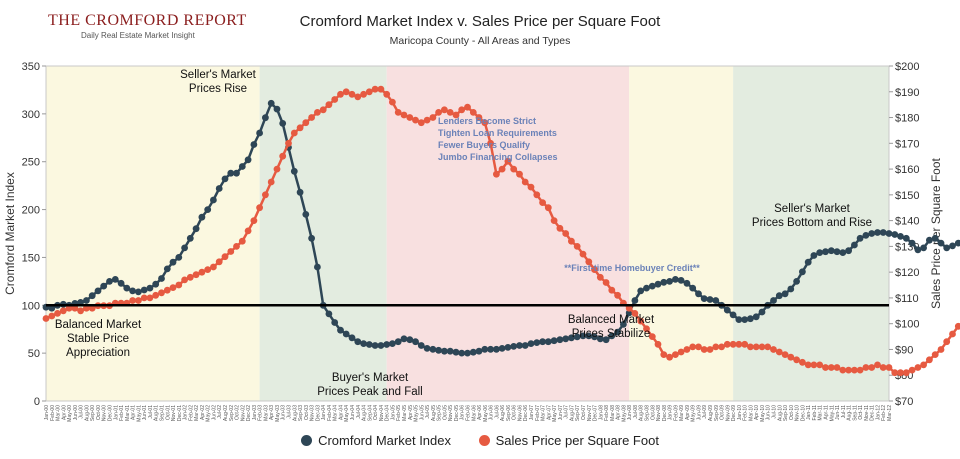  Describe the element at coordinates (393, 413) in the screenshot. I see `x-tick-label: Jan-05` at that location.